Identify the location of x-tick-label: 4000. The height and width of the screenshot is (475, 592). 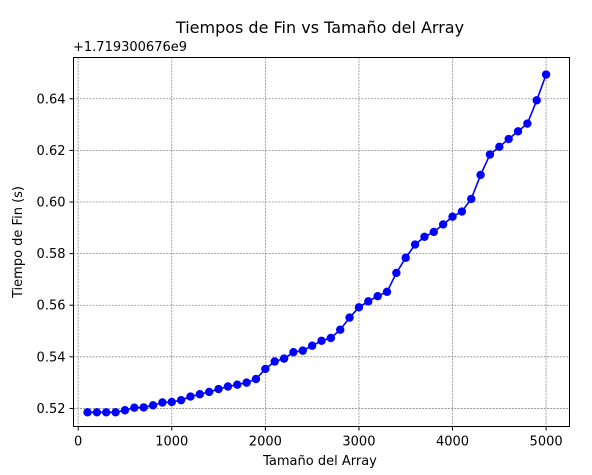
(452, 442).